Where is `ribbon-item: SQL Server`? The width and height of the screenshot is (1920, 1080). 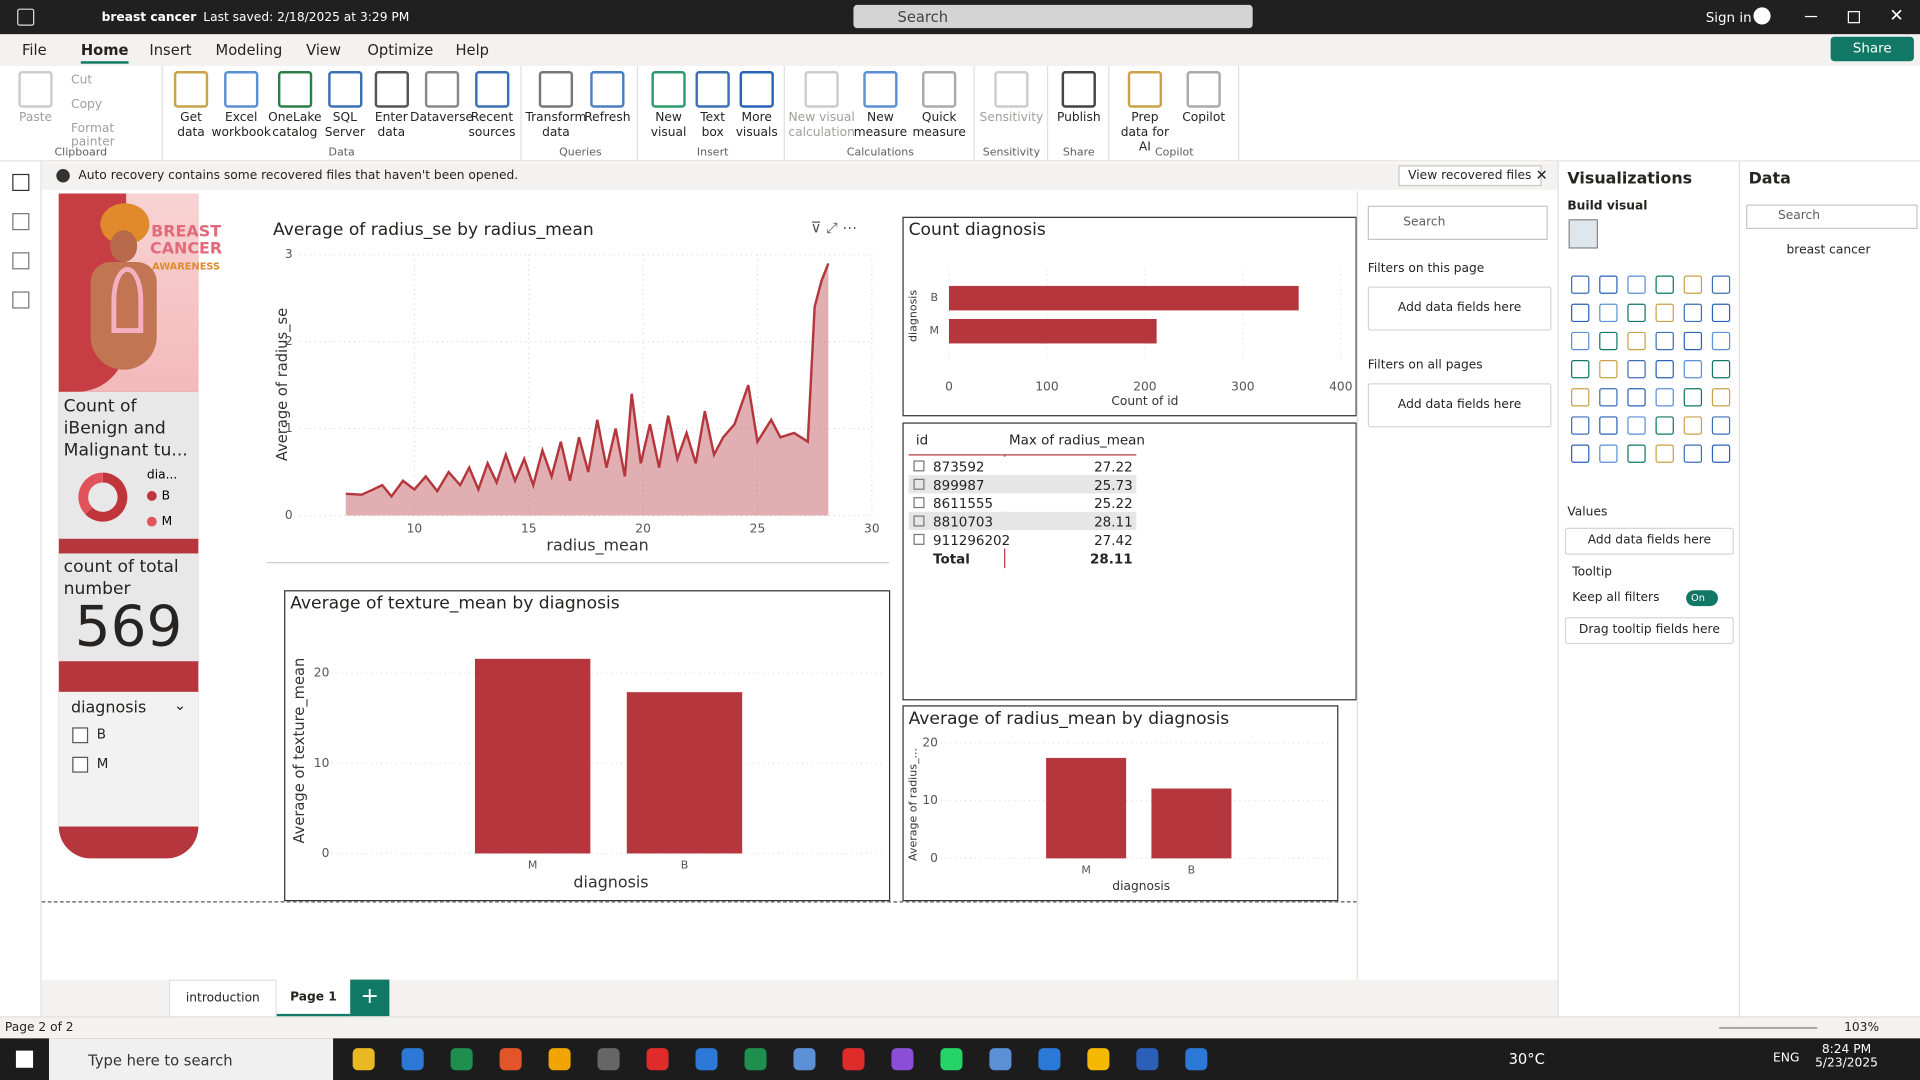
ribbon-item: SQL Server is located at coordinates (345, 103).